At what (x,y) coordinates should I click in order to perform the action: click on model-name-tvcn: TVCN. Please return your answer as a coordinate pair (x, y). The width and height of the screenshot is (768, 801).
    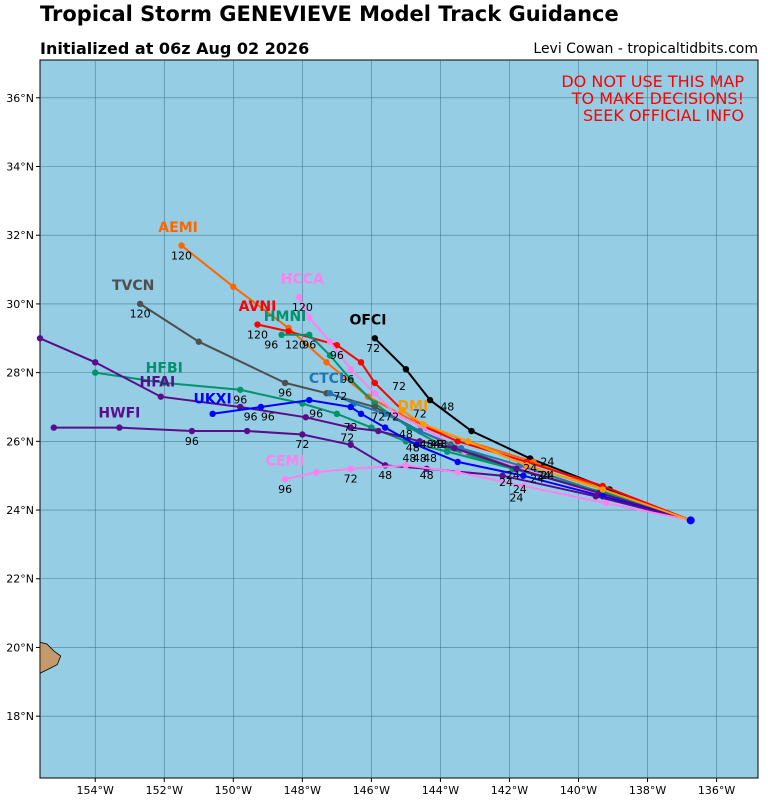
    Looking at the image, I should click on (133, 286).